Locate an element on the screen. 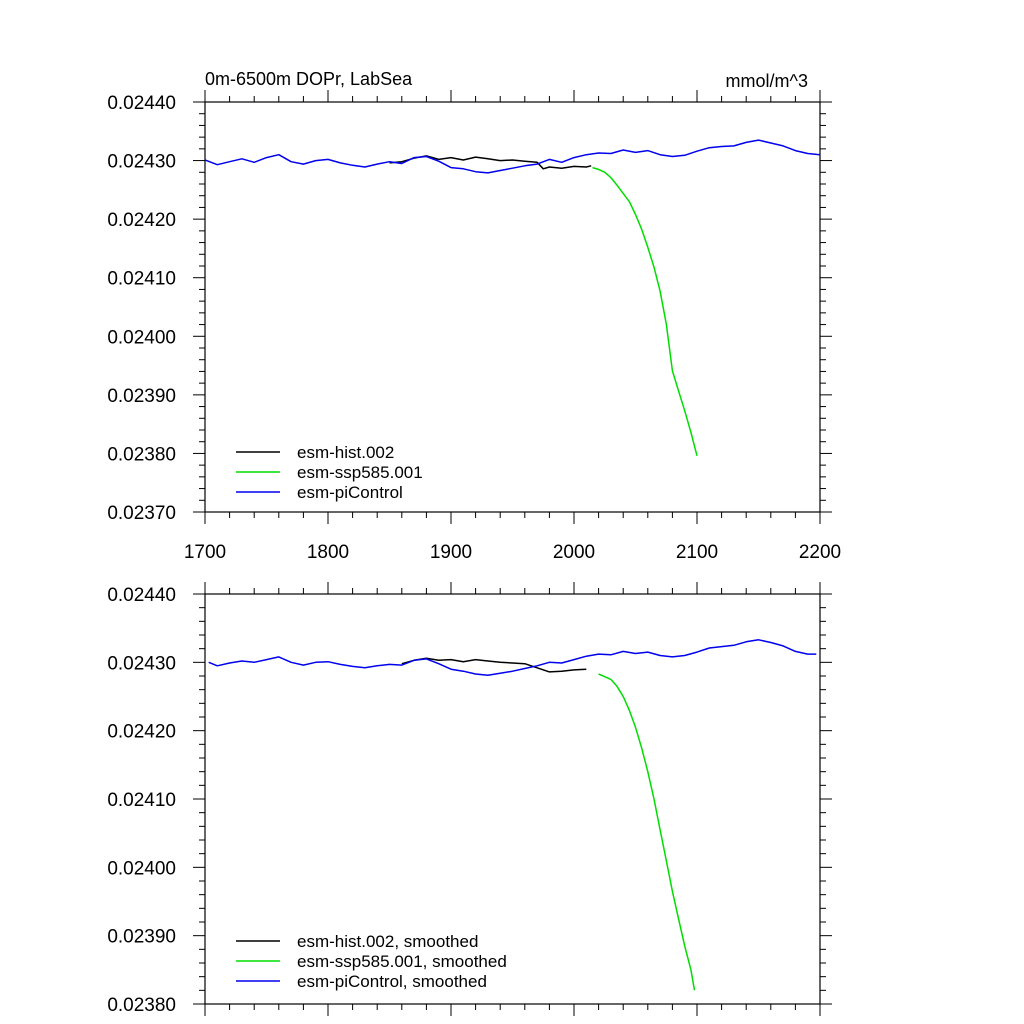 The width and height of the screenshot is (1024, 1024). legend-label-1: esm-ssp585.001, smoothed is located at coordinates (402, 961).